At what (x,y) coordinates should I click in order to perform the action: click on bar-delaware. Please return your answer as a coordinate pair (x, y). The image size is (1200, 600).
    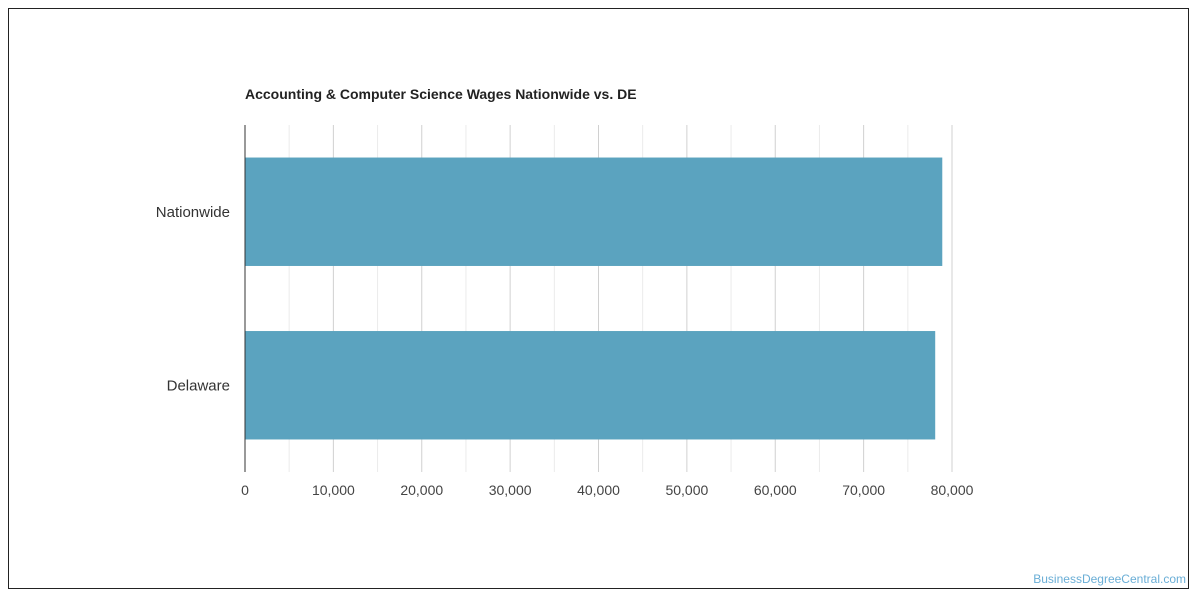
    Looking at the image, I should click on (590, 385).